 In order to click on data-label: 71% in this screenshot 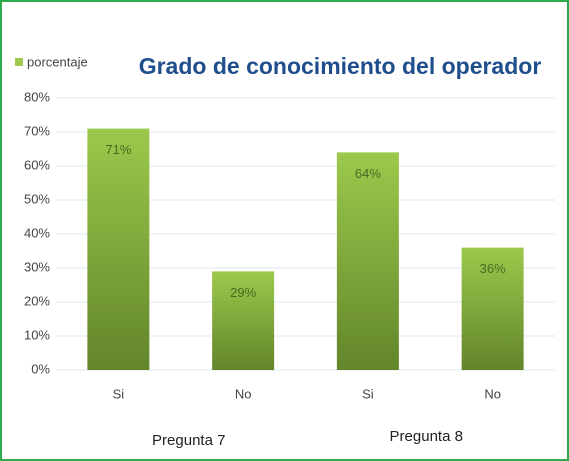, I will do `click(118, 149)`.